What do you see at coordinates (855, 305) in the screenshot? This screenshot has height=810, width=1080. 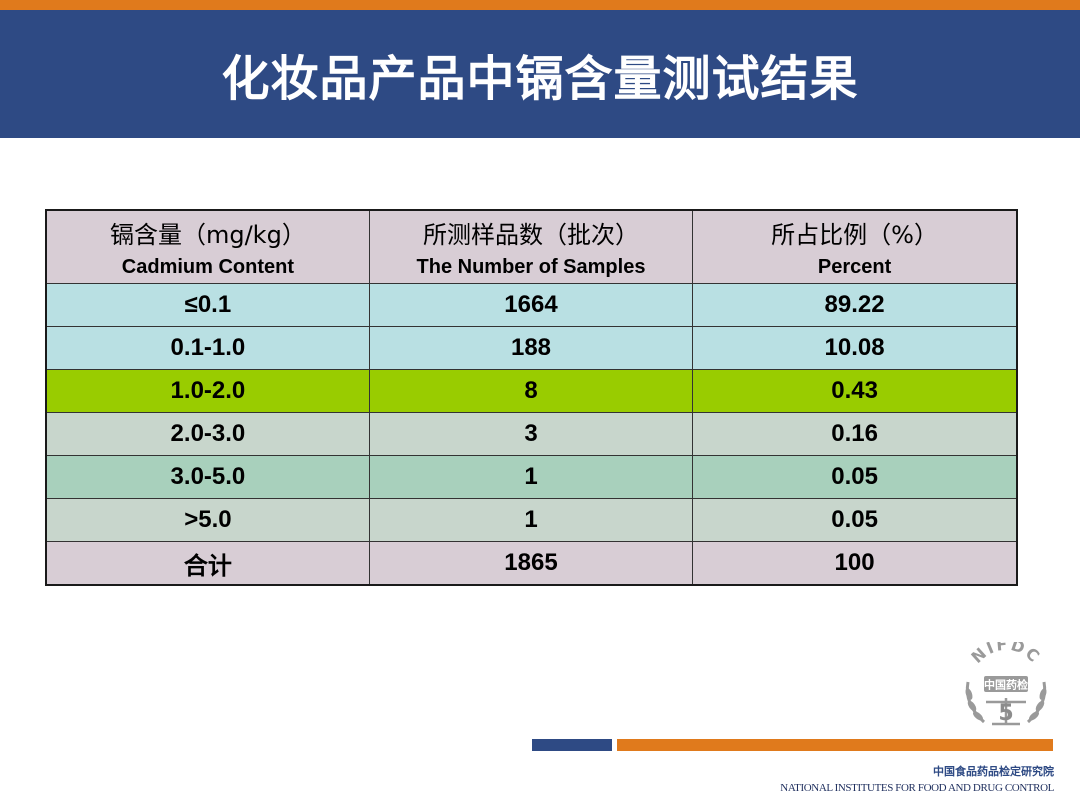 I see `cell-percent: 89.22` at bounding box center [855, 305].